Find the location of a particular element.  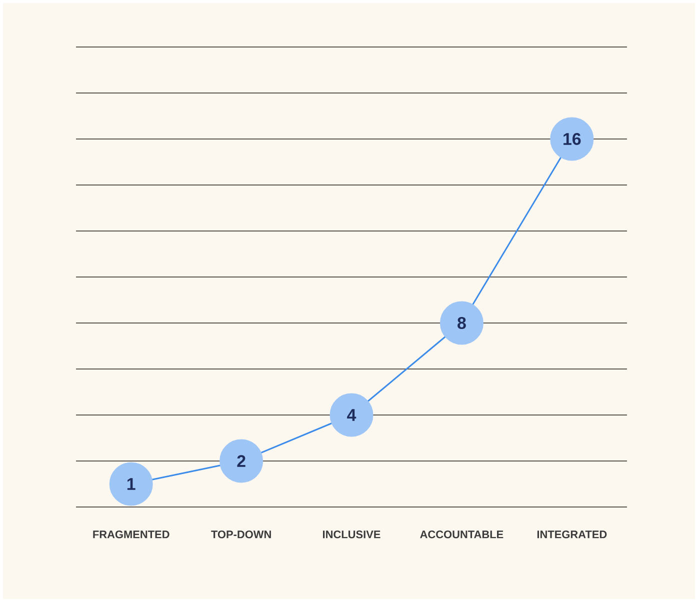

data-label: 1 is located at coordinates (131, 484).